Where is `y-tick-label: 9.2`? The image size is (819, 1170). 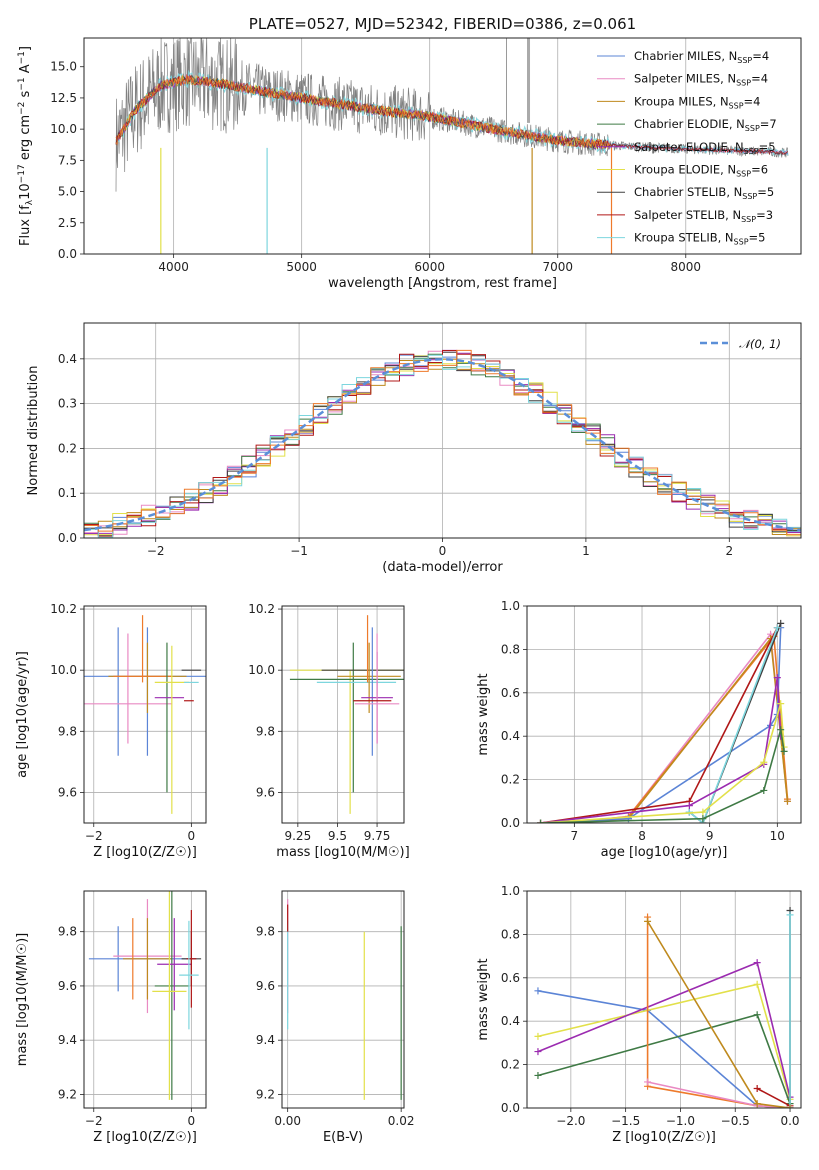 y-tick-label: 9.2 is located at coordinates (265, 1094).